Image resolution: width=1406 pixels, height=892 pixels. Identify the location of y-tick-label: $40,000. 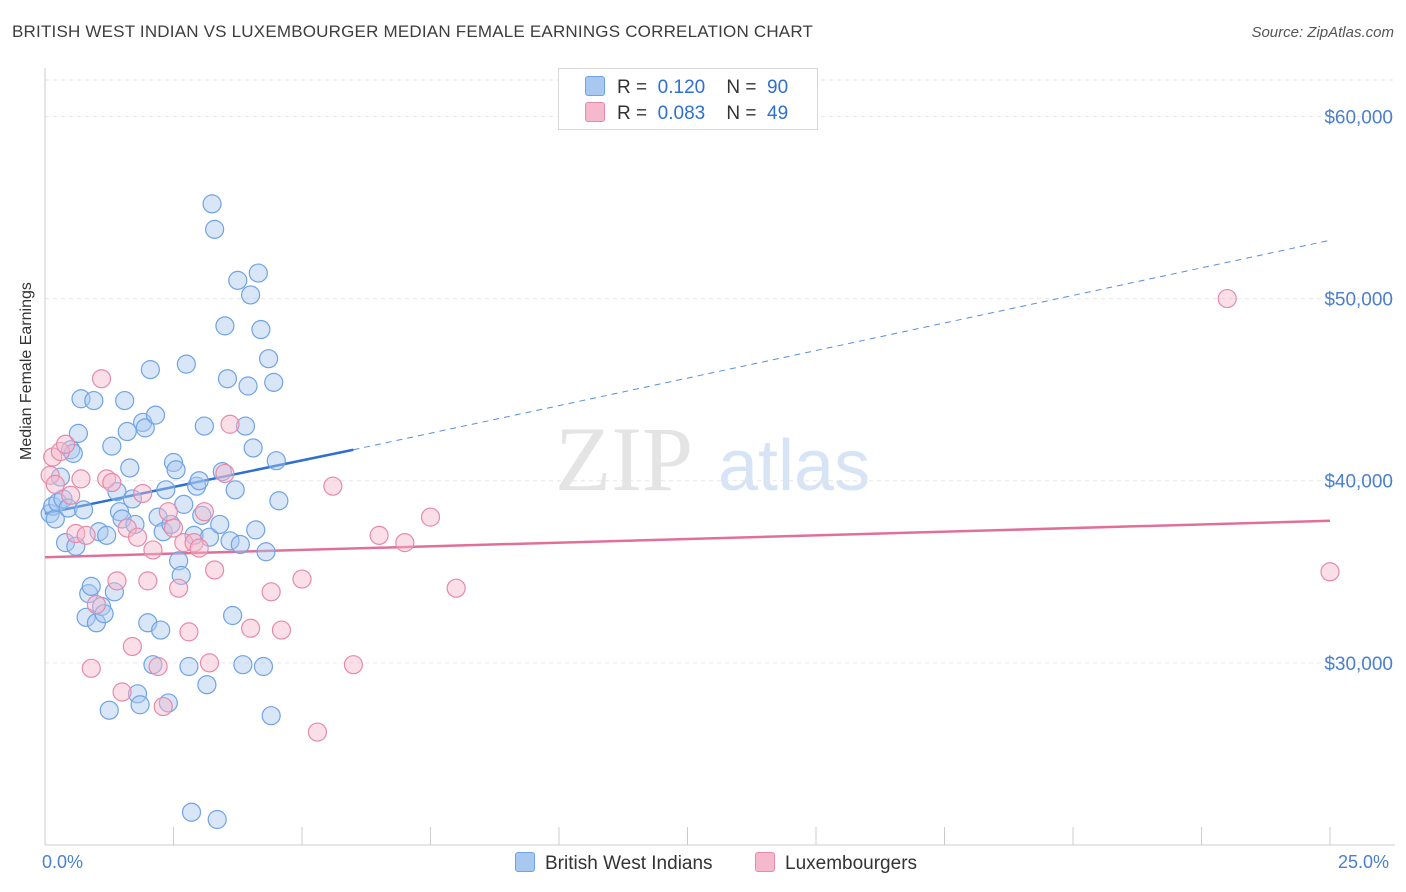
(1358, 482).